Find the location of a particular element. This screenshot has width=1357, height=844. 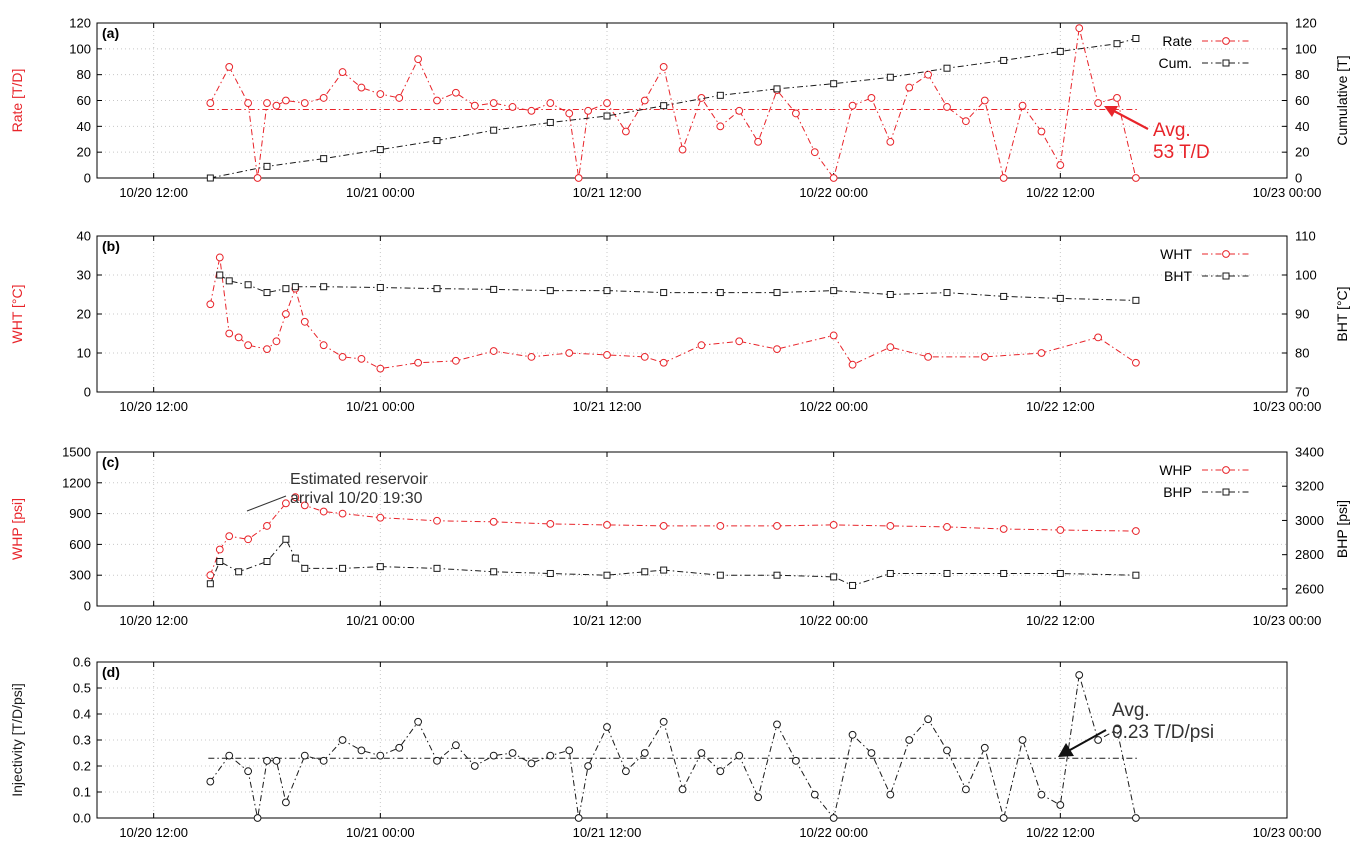

y-tick-label: 120 is located at coordinates (80, 23).